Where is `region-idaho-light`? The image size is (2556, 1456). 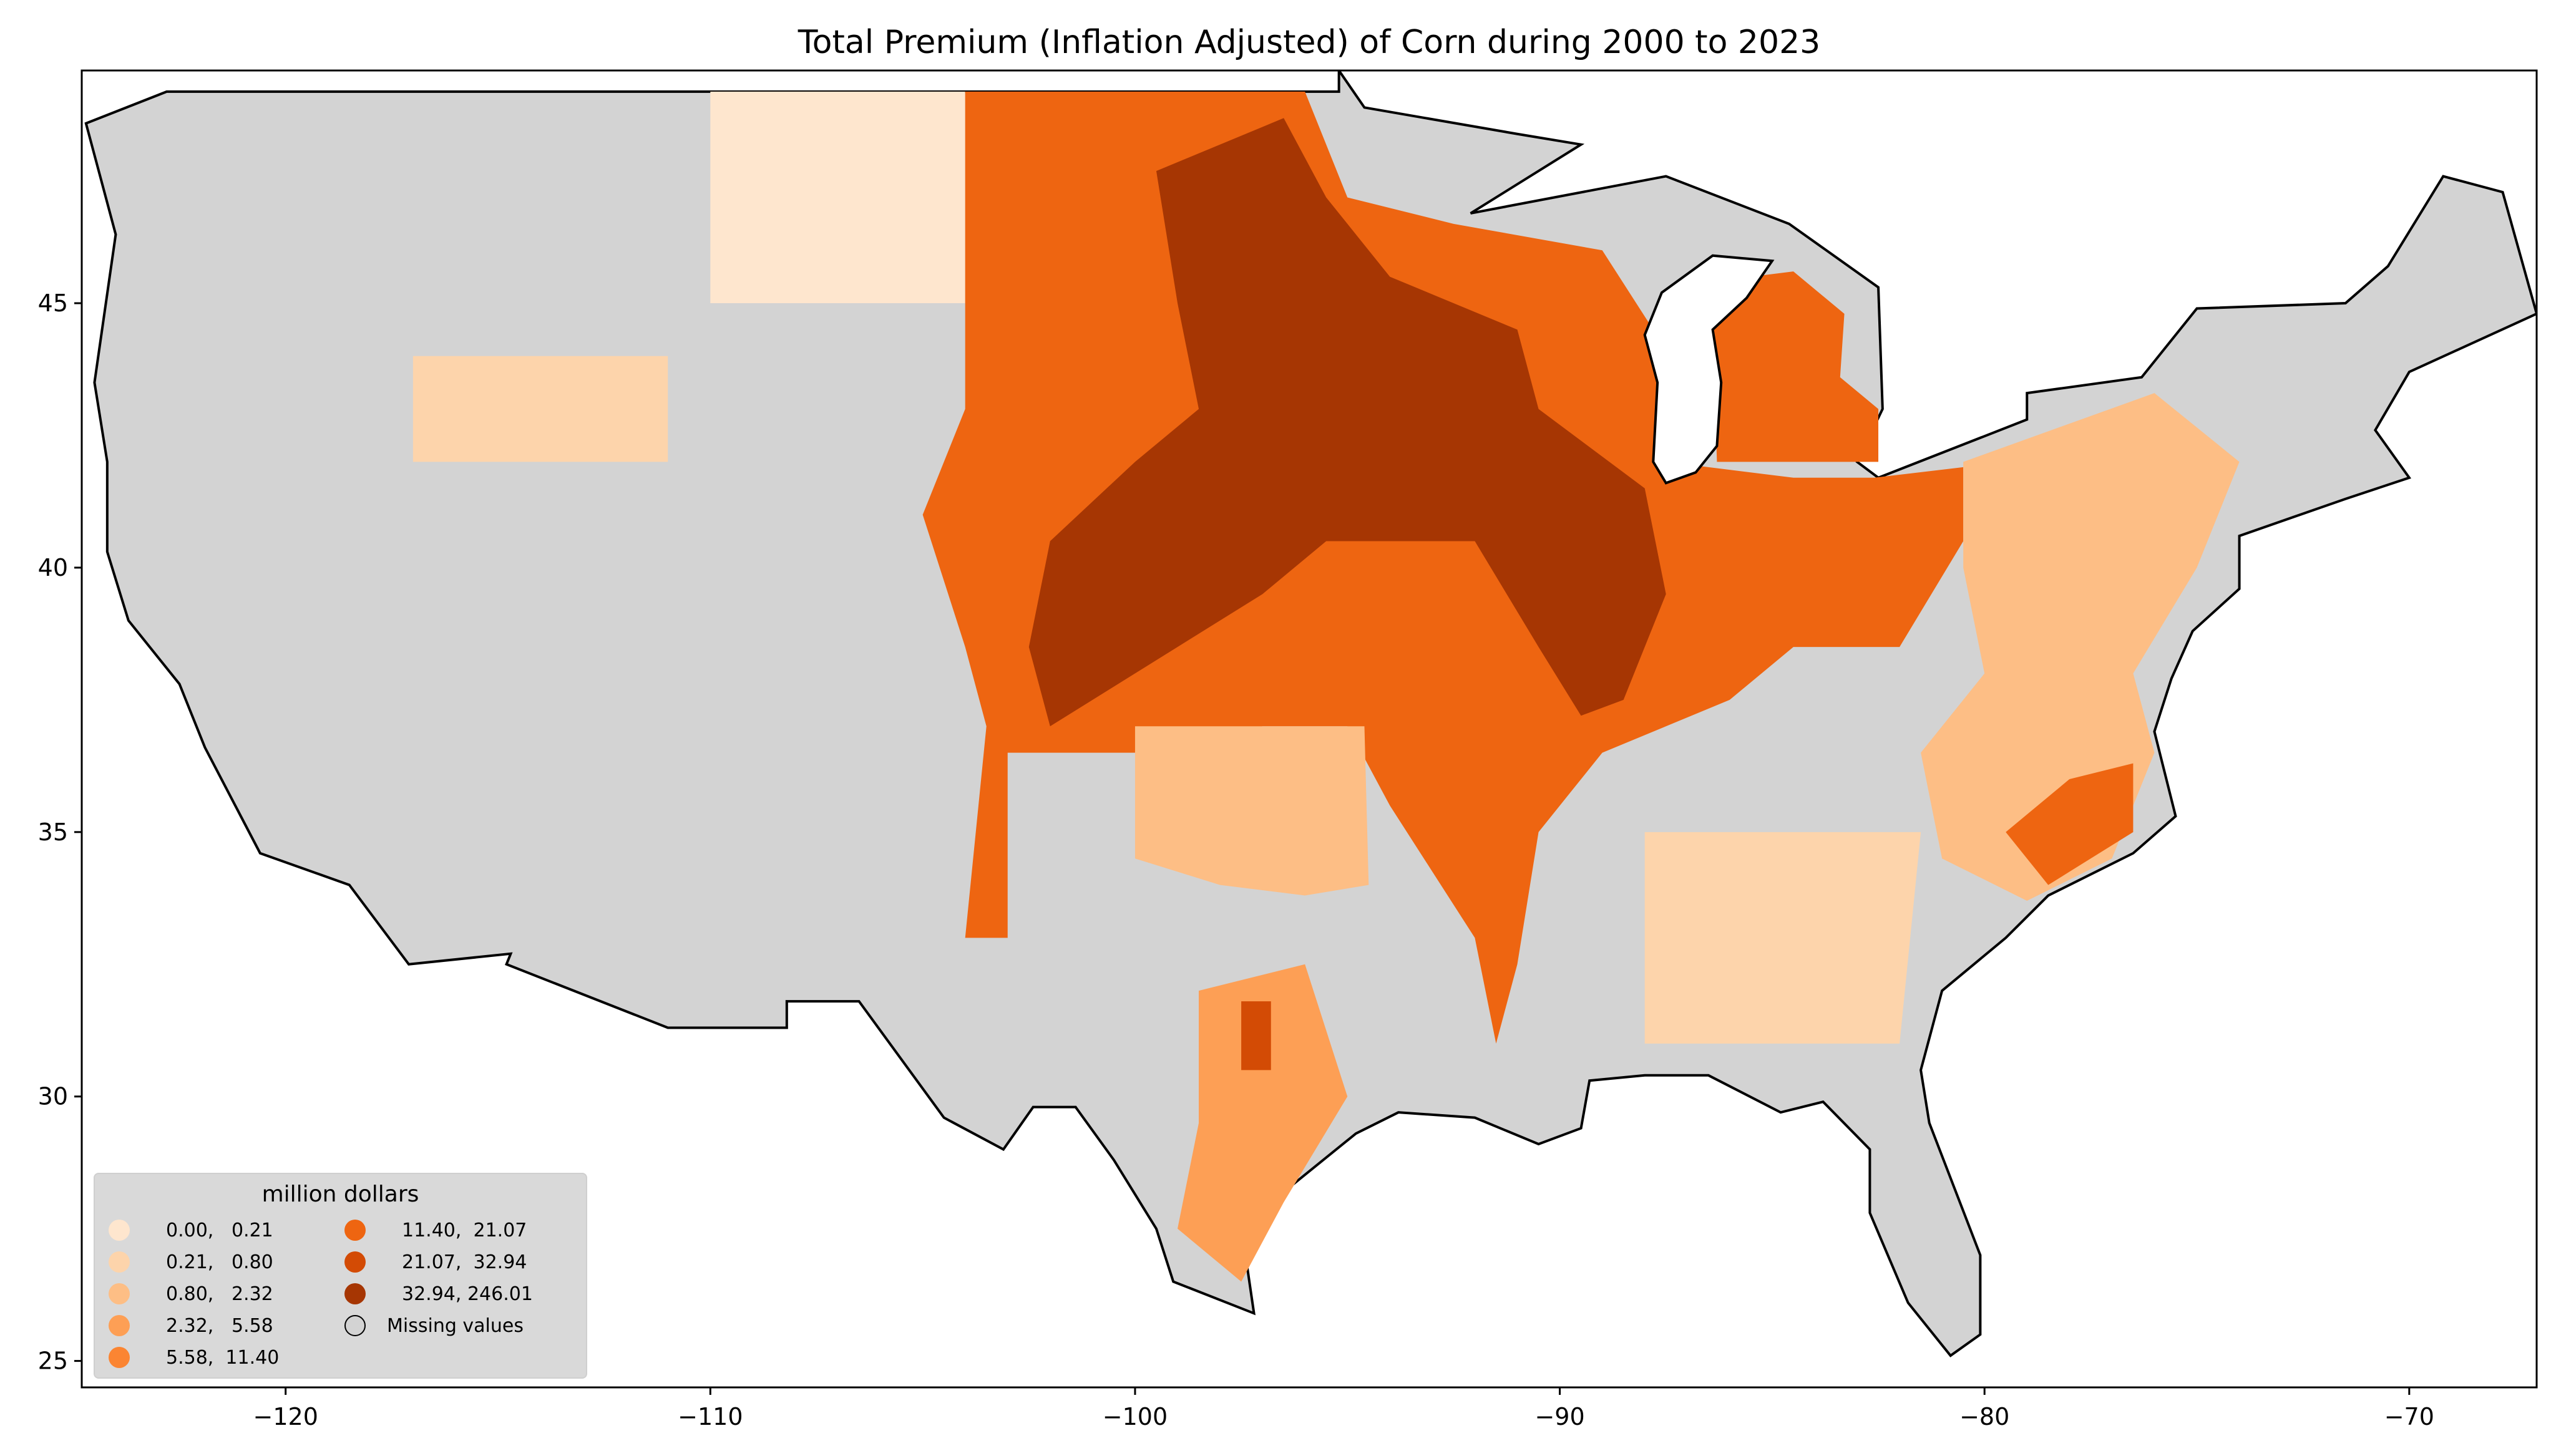 region-idaho-light is located at coordinates (540, 409).